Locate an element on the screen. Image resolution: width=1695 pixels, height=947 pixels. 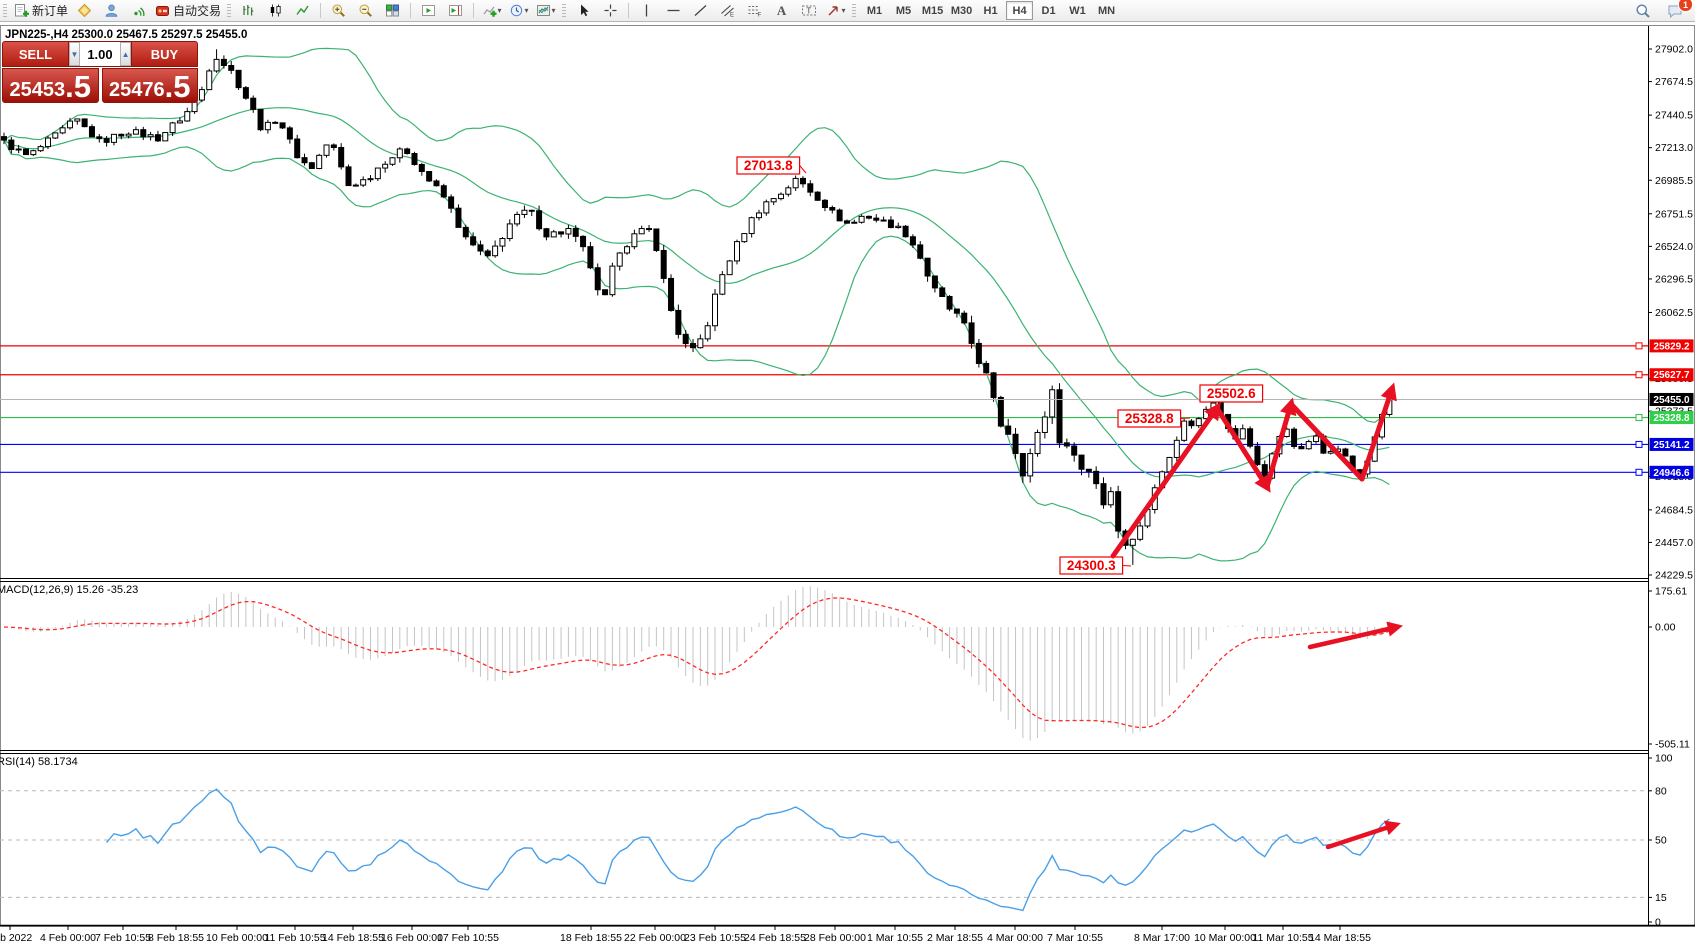
one-click-trade-panel: SELL ▼ ▲ BUY 25453 .5 25476 .5 is located at coordinates (100, 72).